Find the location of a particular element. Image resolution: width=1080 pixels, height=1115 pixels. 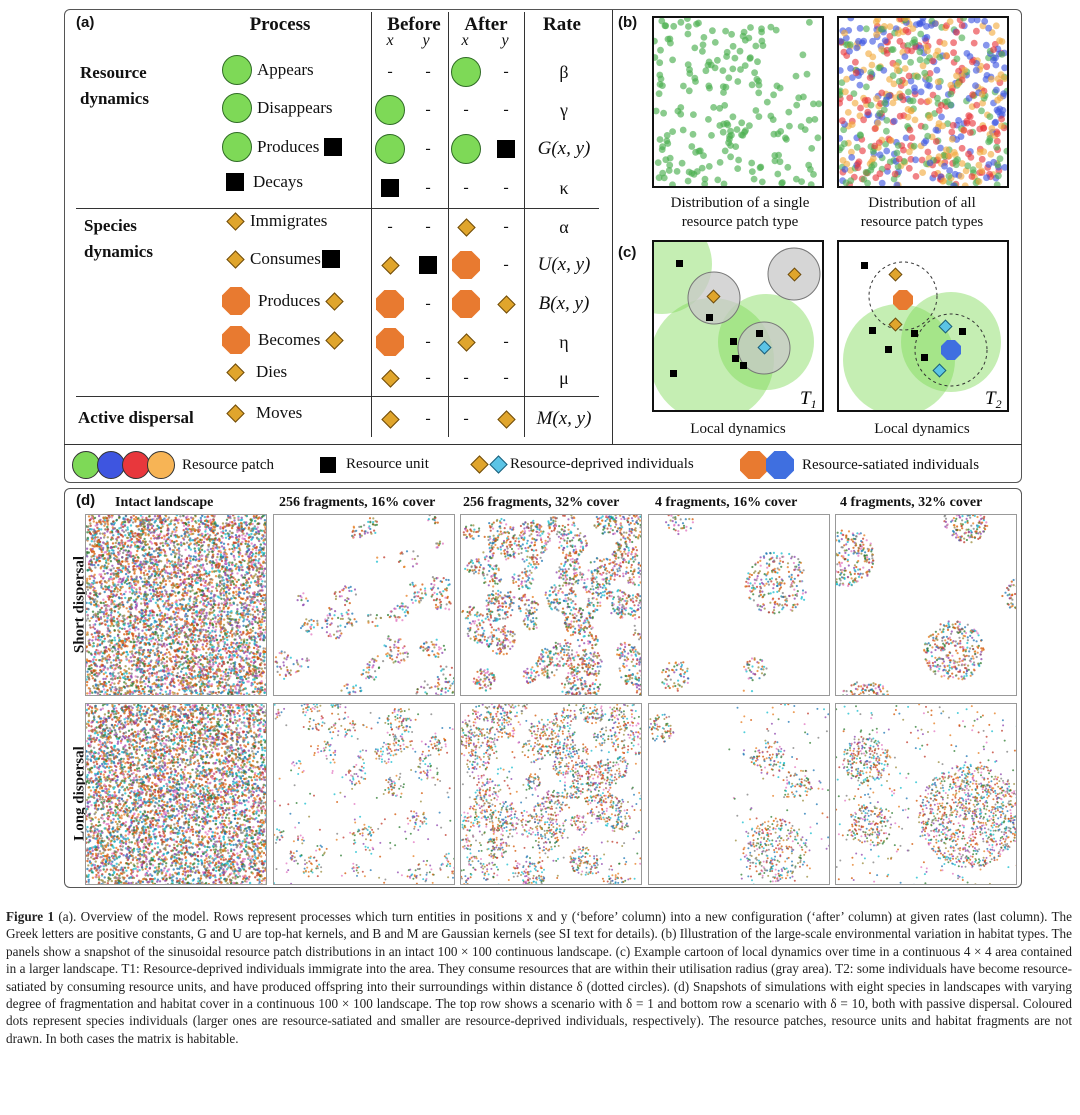

group-resource-dynamics: Resource dynamics is located at coordinates (125, 86).